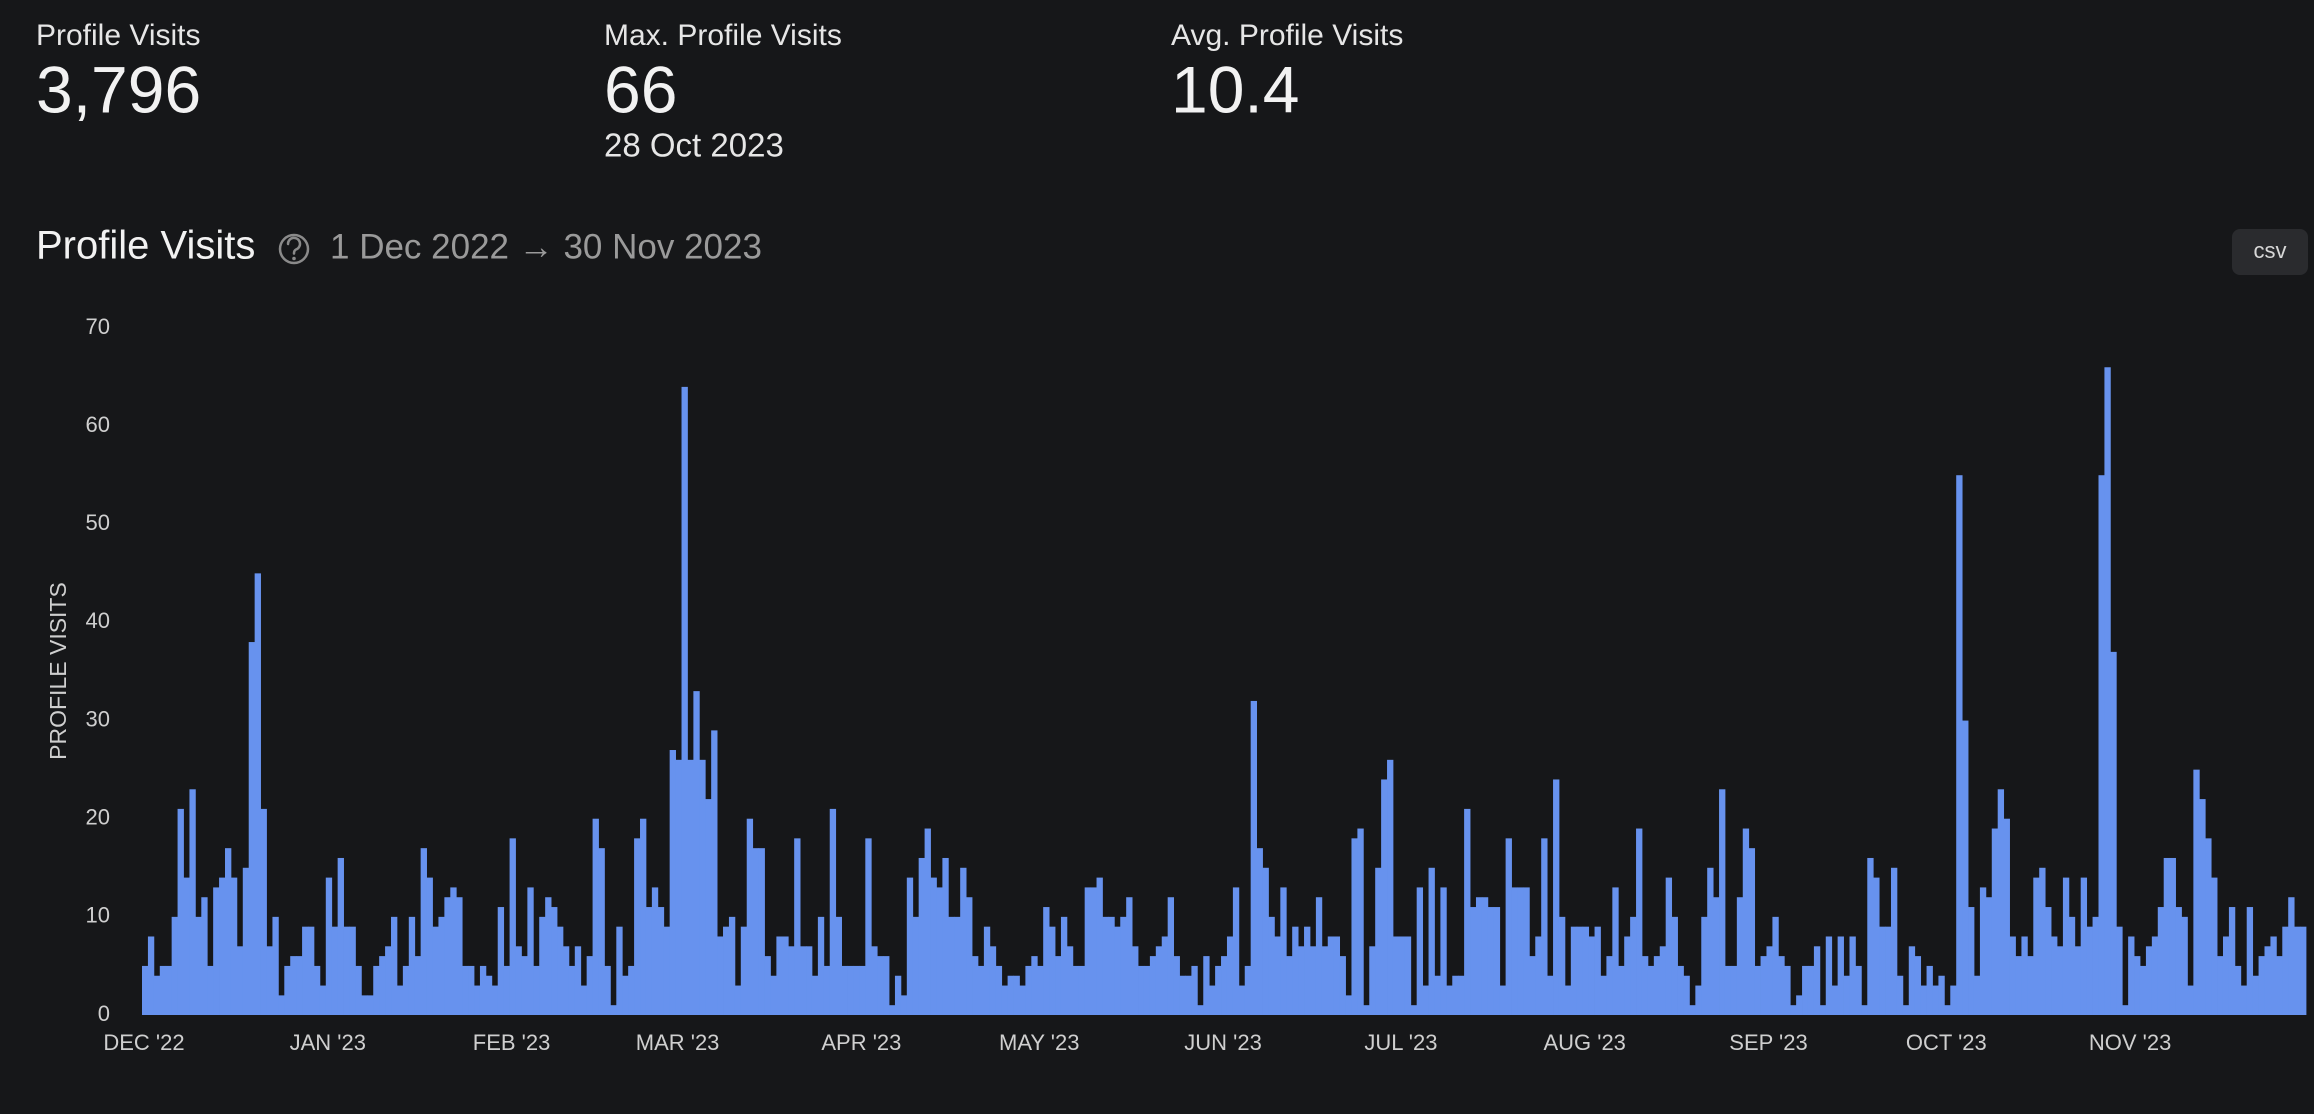 The width and height of the screenshot is (2314, 1114). Describe the element at coordinates (1584, 1042) in the screenshot. I see `x-tick-label: AUG '23` at that location.